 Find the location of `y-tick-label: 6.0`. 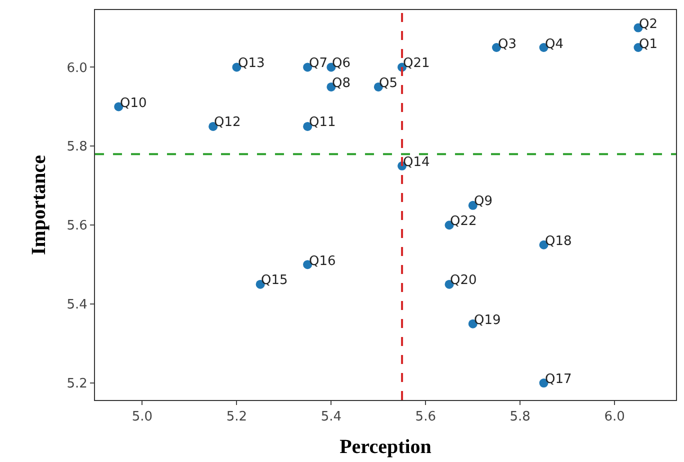

y-tick-label: 6.0 is located at coordinates (77, 68).